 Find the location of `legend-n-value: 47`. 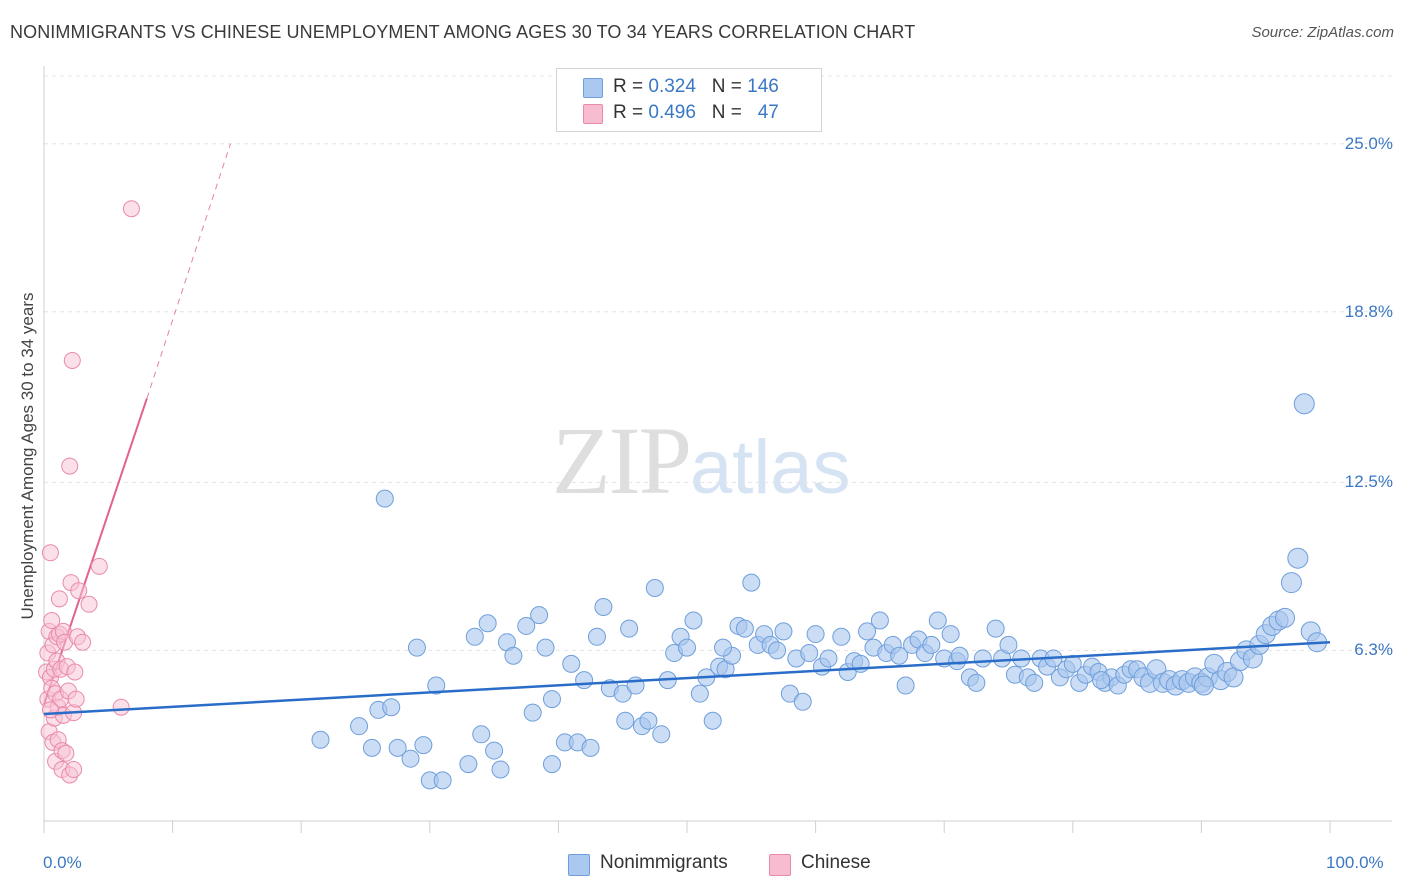

legend-n-value: 47 is located at coordinates (768, 112).